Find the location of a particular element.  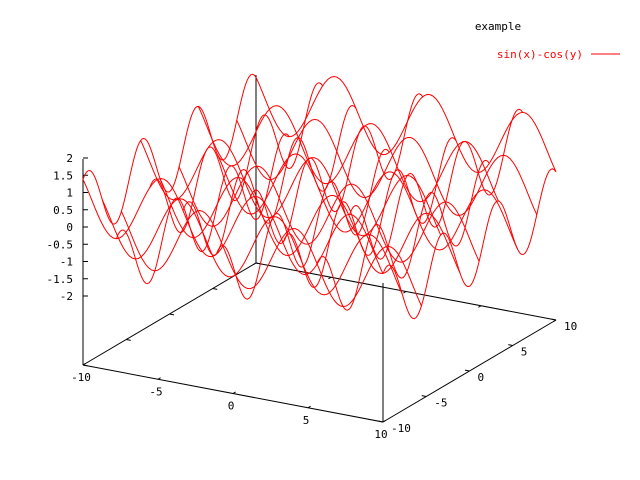

z-tick-label: 0.5 is located at coordinates (63, 210).